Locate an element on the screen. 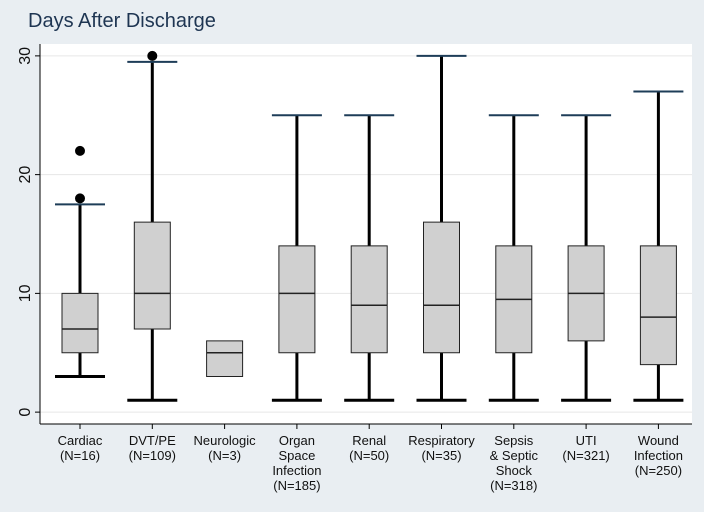 The image size is (704, 512). x-category-label-line: (N=35) is located at coordinates (441, 455).